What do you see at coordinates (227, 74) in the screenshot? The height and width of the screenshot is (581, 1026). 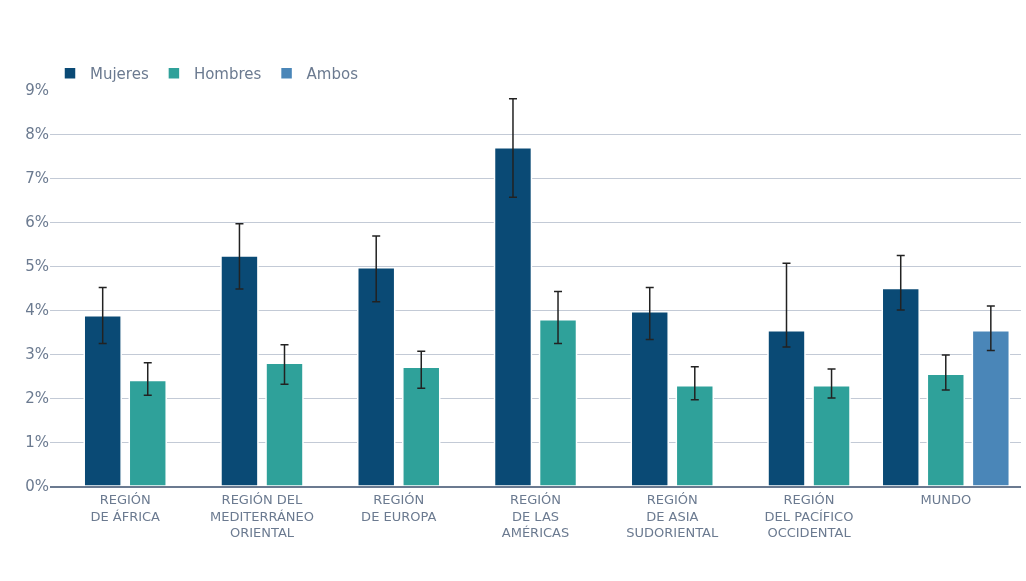 I see `legend-label: Hombres` at bounding box center [227, 74].